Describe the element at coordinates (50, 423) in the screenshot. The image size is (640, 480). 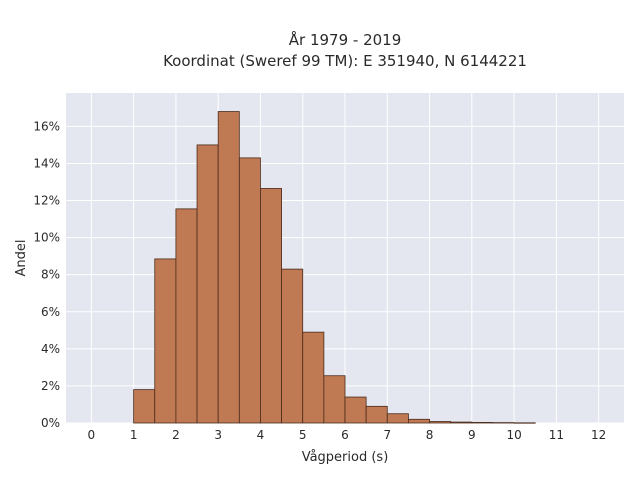
I see `y-tick-label-0: 0%` at that location.